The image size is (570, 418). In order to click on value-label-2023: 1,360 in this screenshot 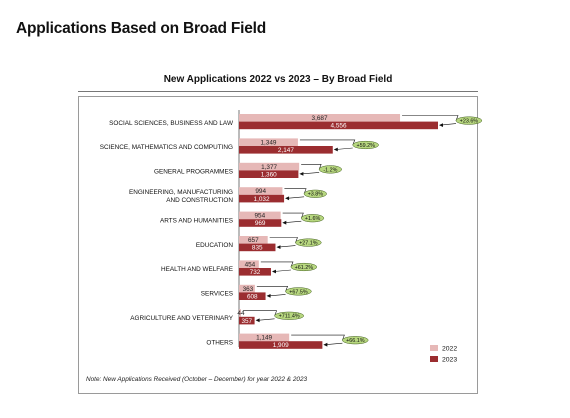, I will do `click(269, 174)`.